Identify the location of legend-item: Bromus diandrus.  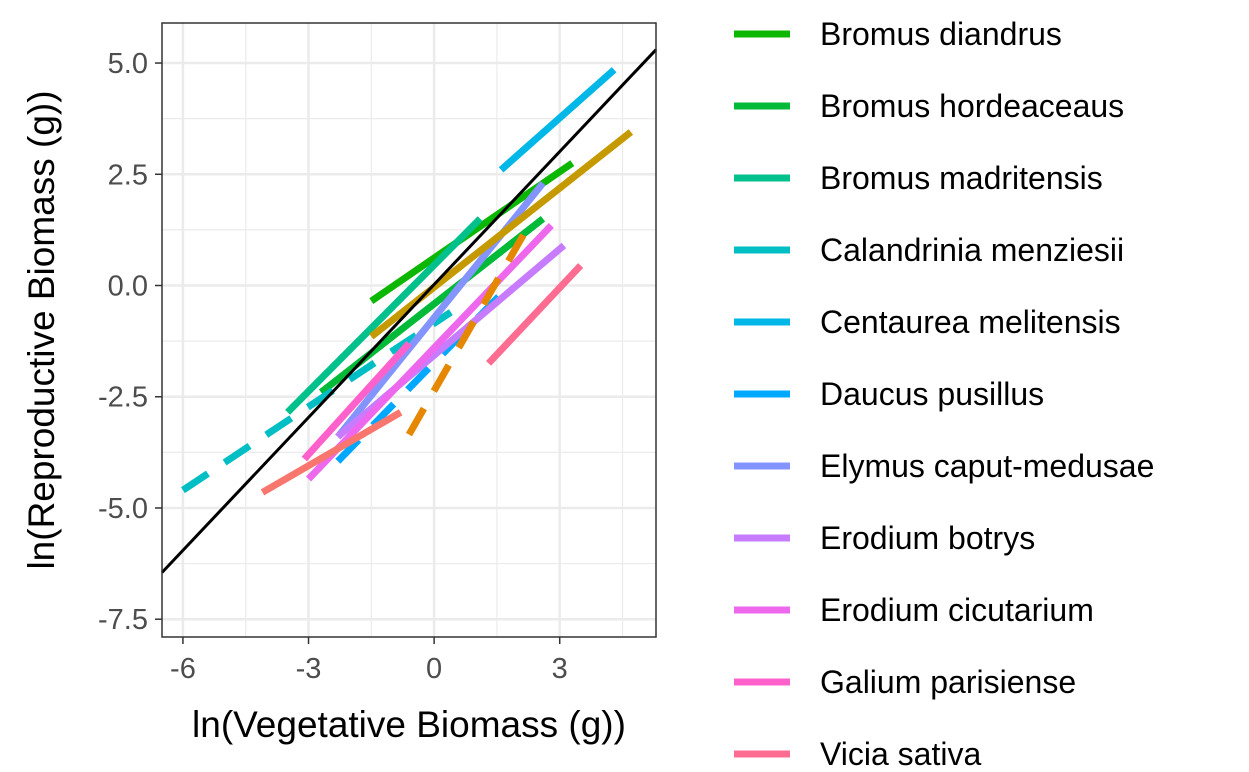
(898, 34).